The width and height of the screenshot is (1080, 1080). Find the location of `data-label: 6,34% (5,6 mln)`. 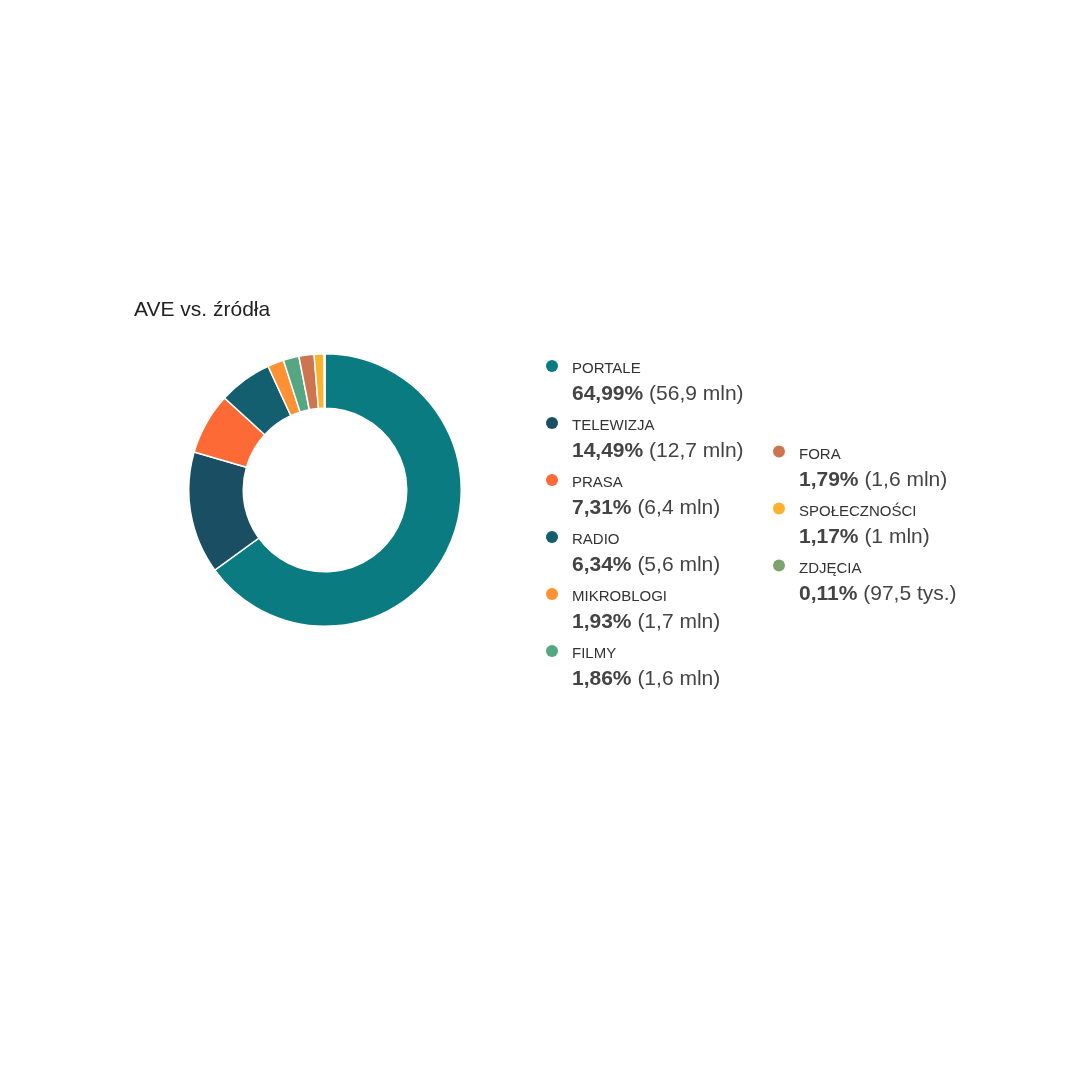

data-label: 6,34% (5,6 mln) is located at coordinates (646, 563).